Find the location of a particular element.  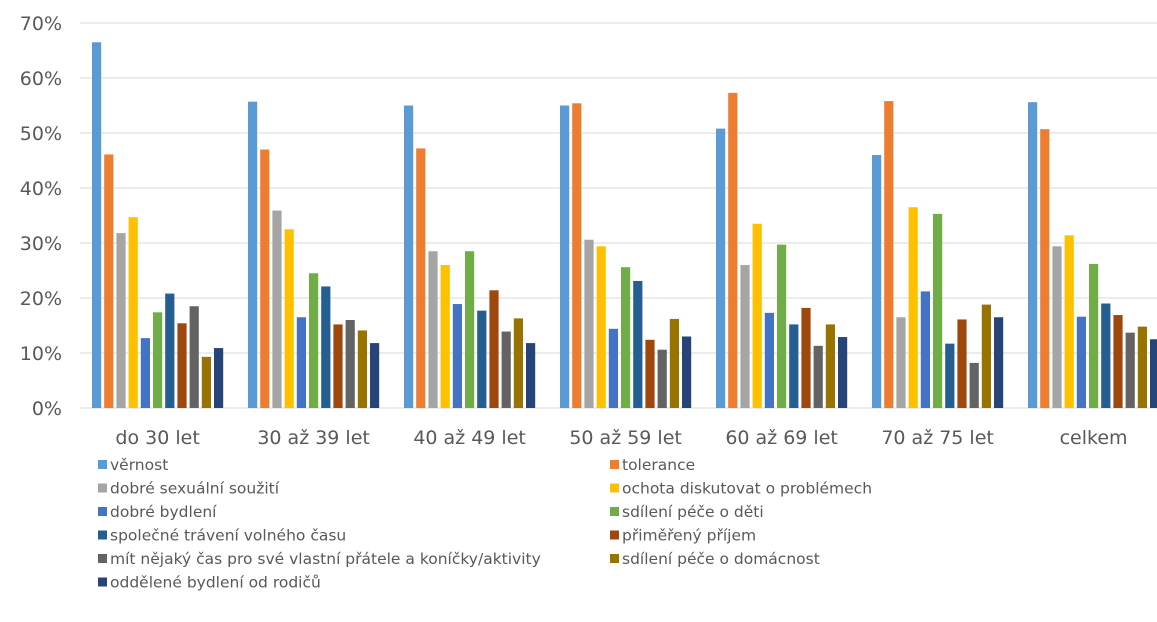

y-axis-ticks: 0% 10% 20% 30% 40% 50% 60% 70% is located at coordinates (41, 216).